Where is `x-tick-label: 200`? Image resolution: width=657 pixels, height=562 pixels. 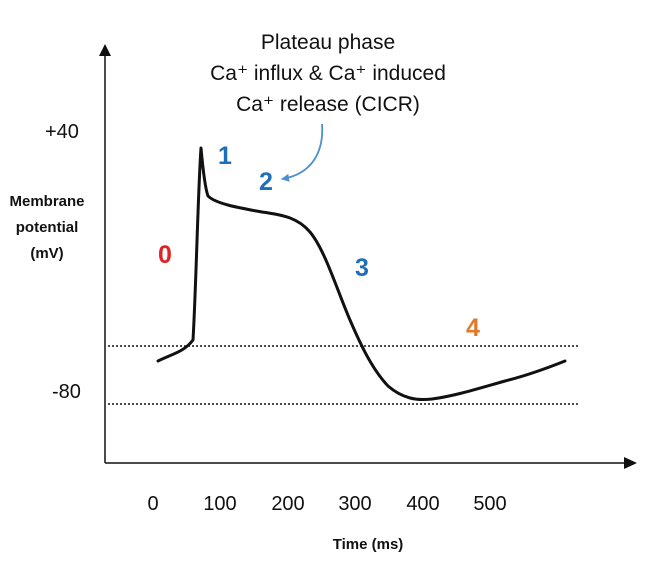 x-tick-label: 200 is located at coordinates (287, 504).